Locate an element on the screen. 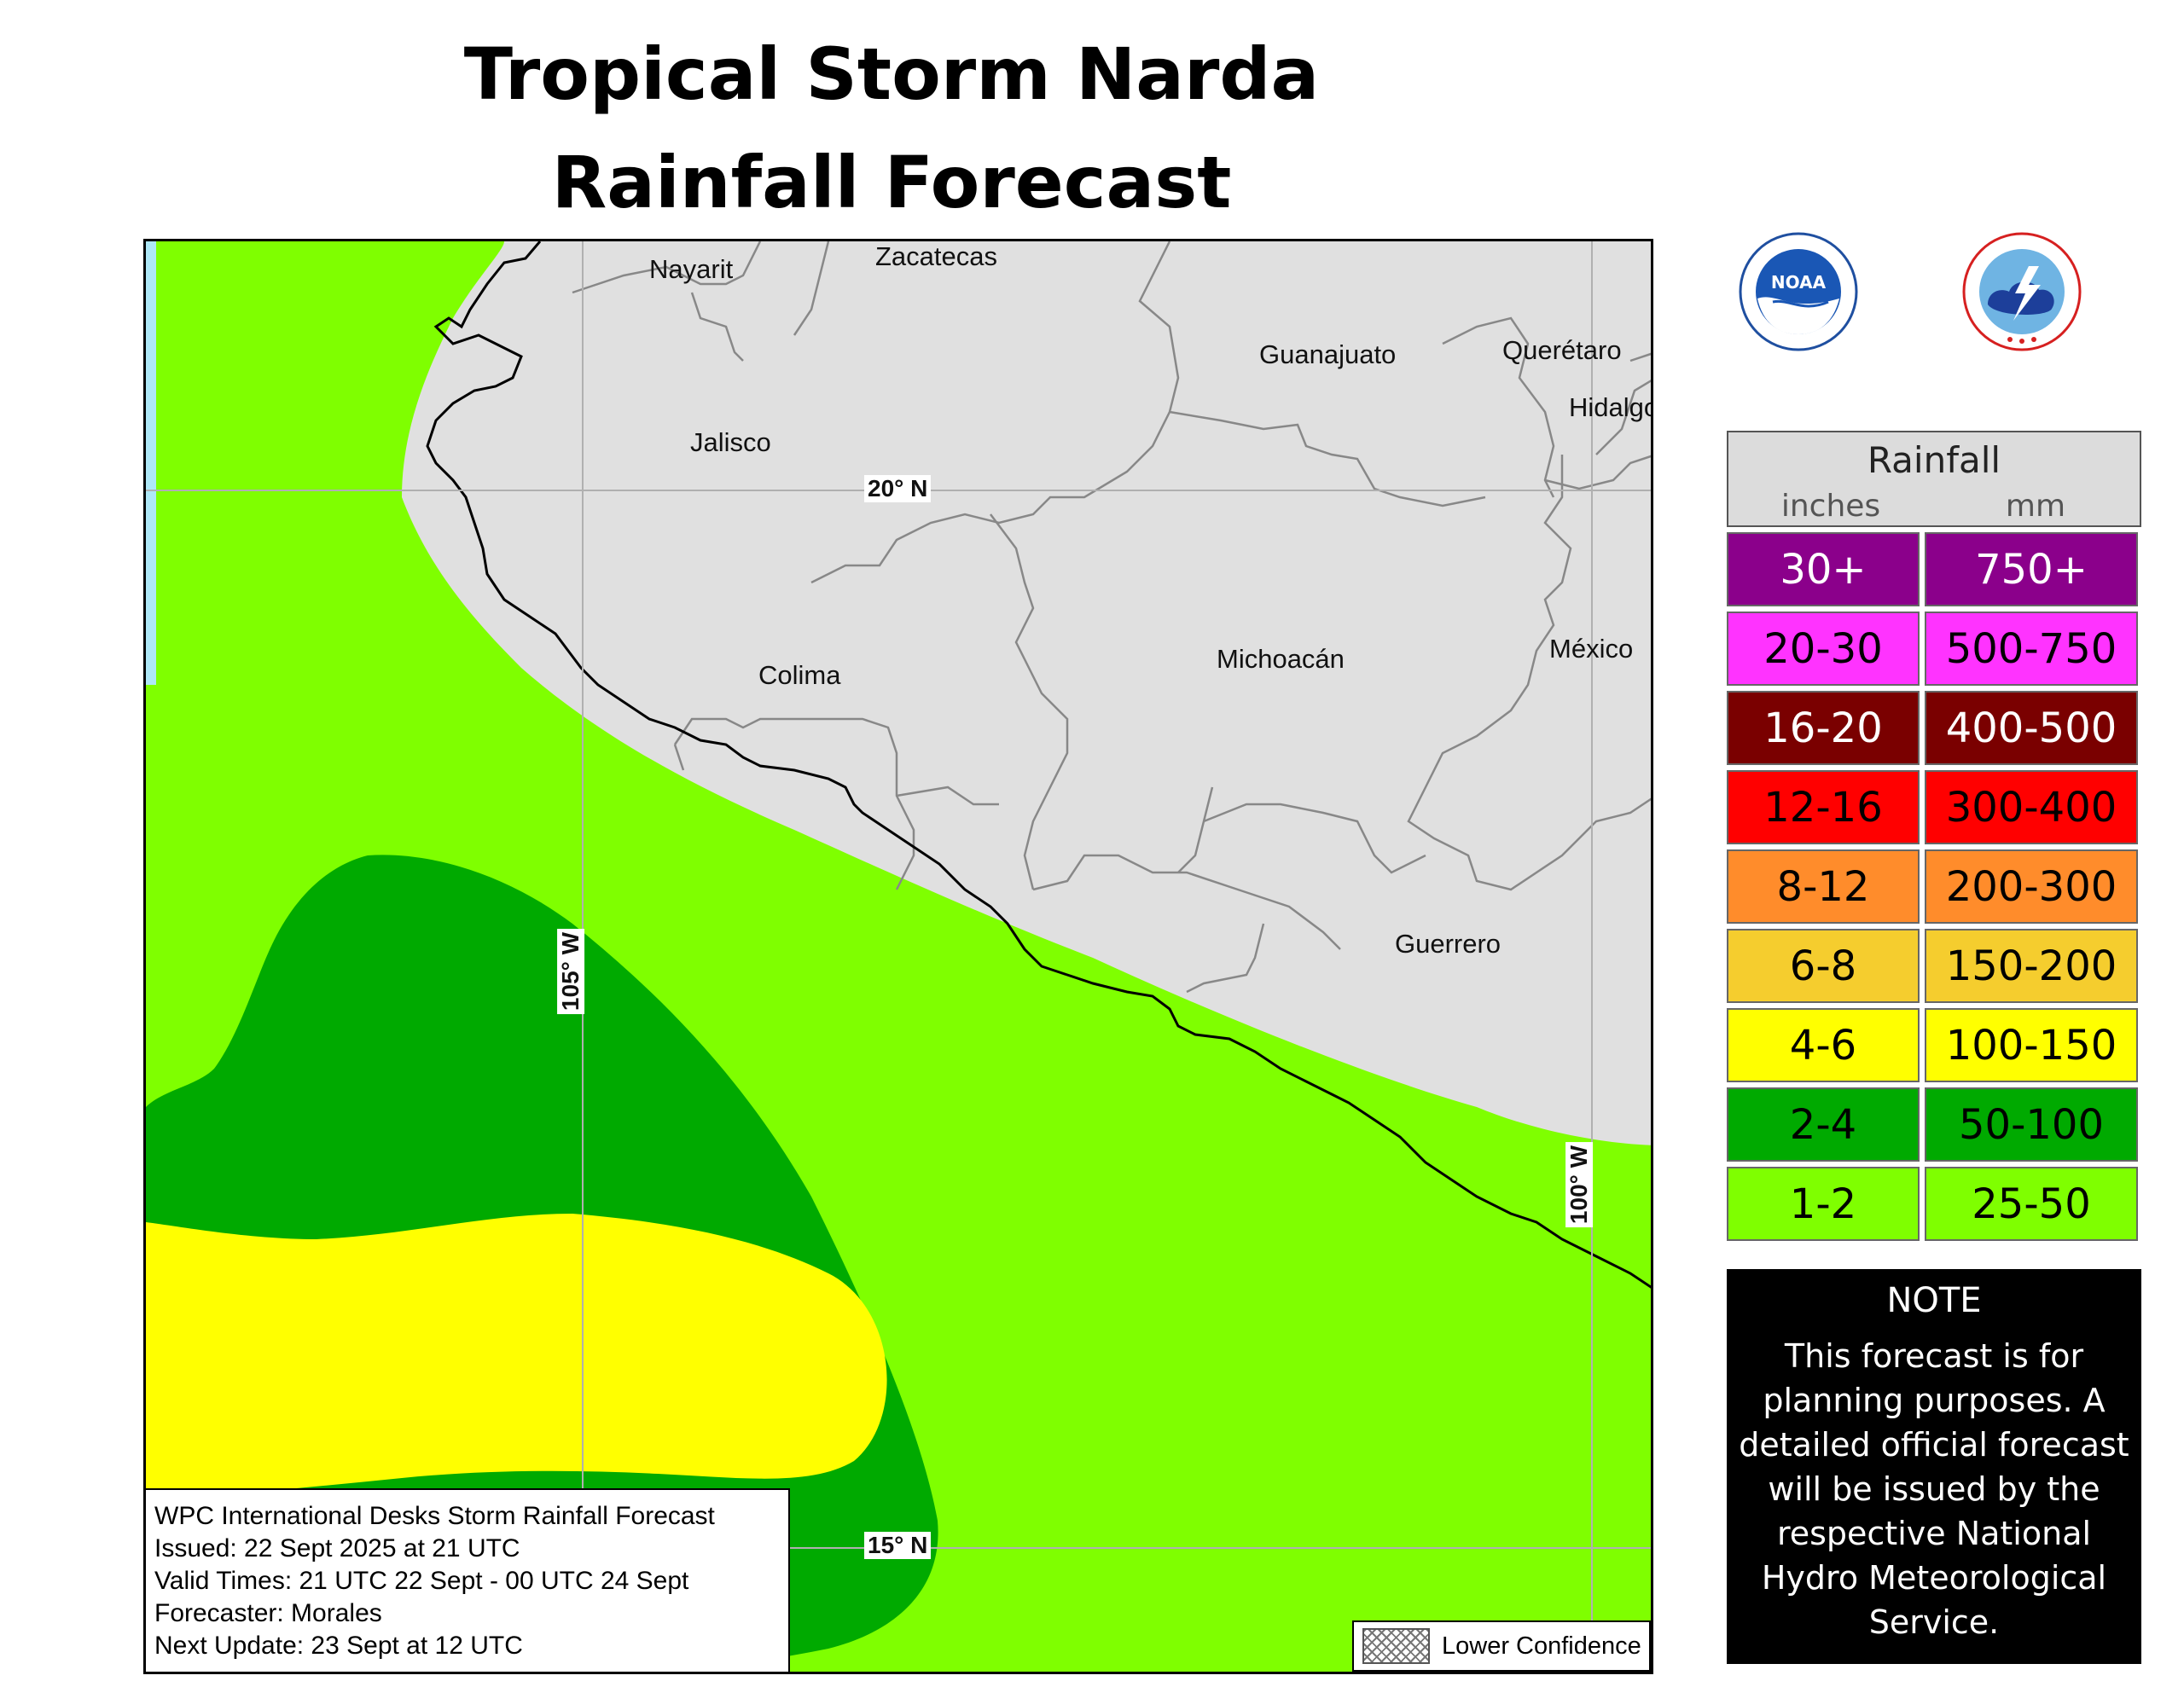 The width and height of the screenshot is (2184, 1687). nws-logo-icon is located at coordinates (2022, 292).